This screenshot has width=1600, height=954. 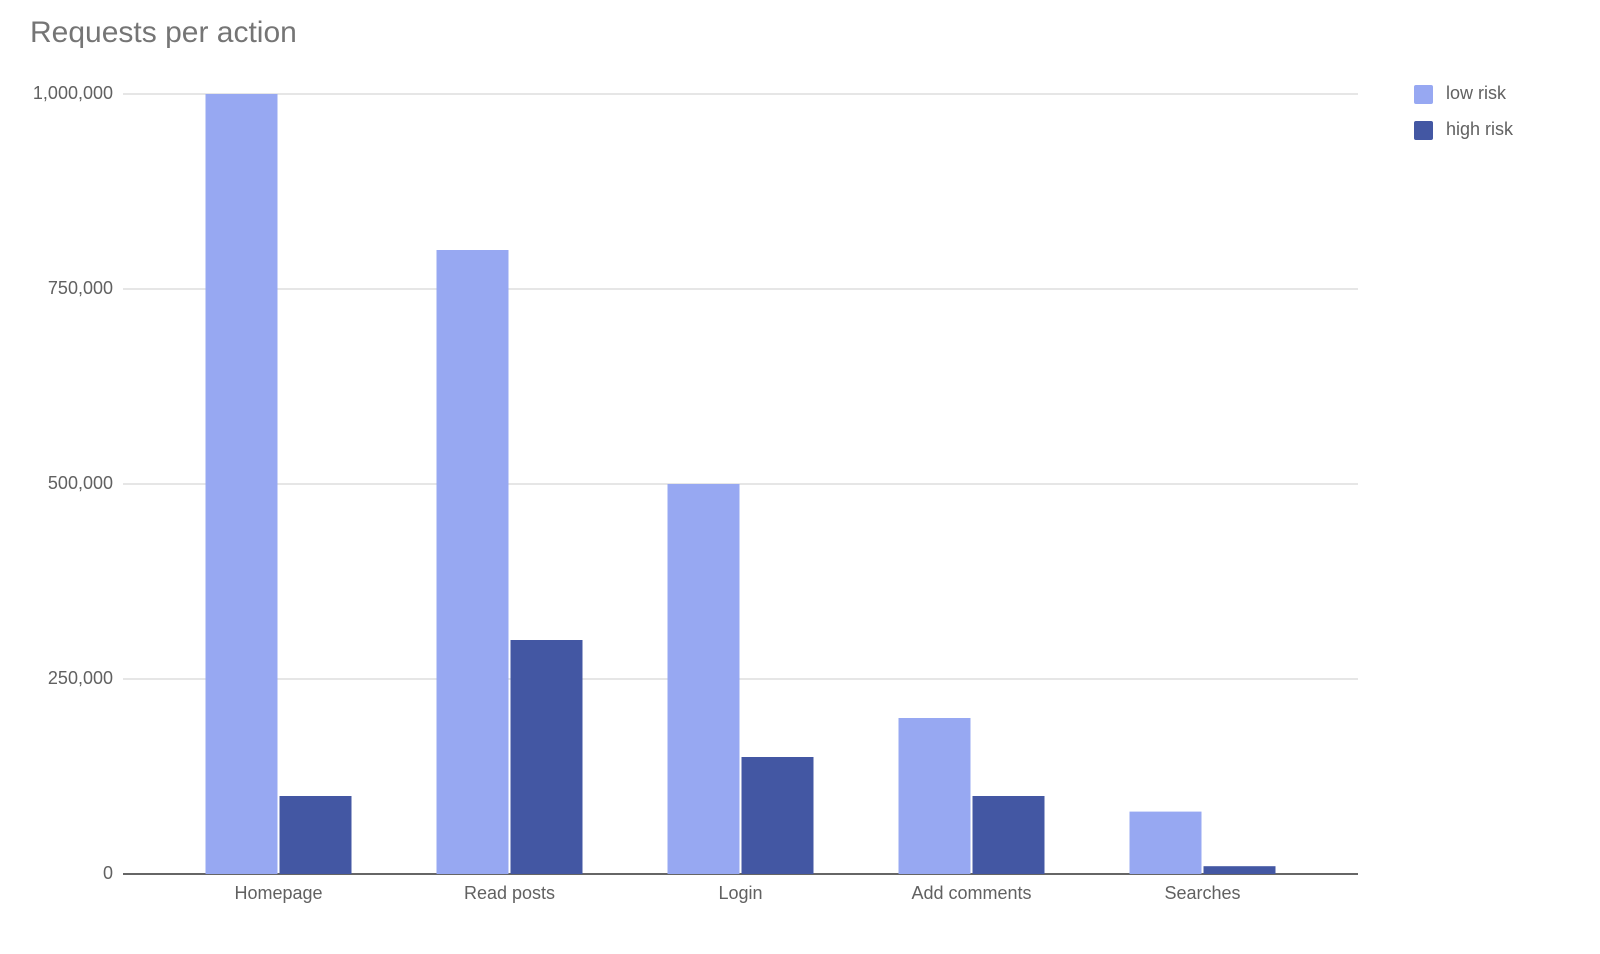 What do you see at coordinates (80, 288) in the screenshot?
I see `y-tick-label: 750,000` at bounding box center [80, 288].